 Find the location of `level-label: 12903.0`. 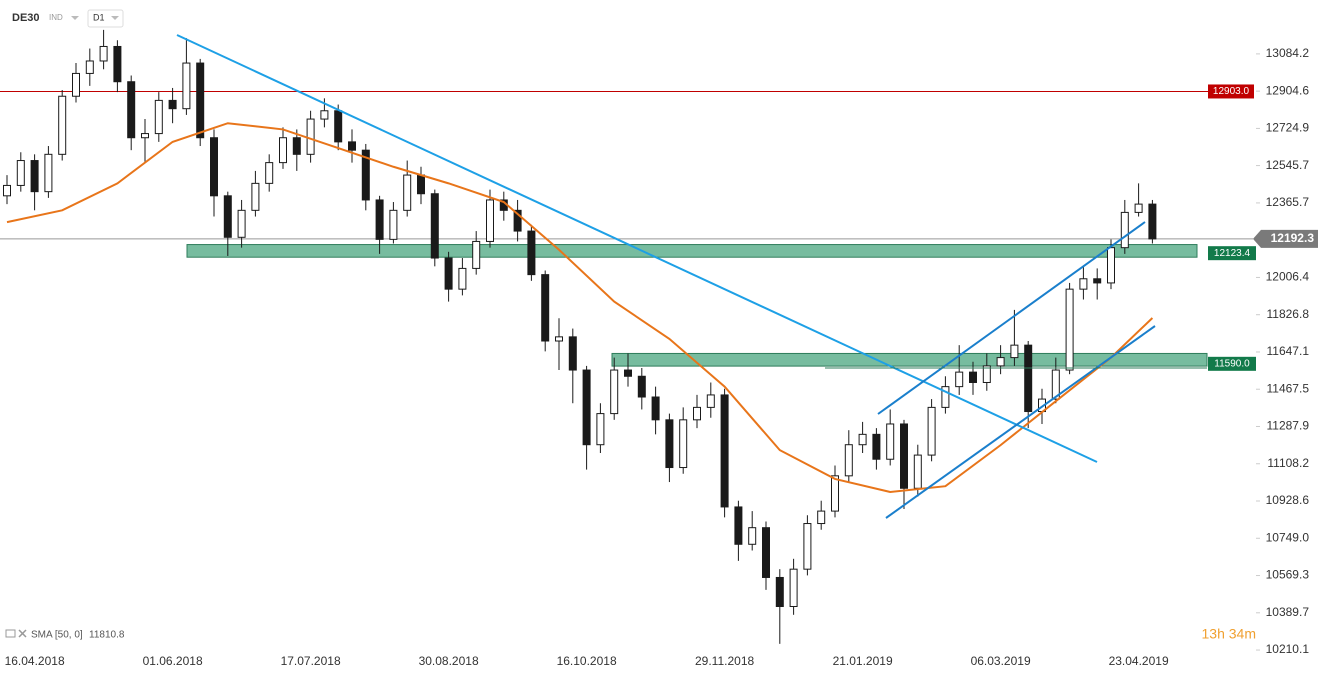

level-label: 12903.0 is located at coordinates (1231, 91).